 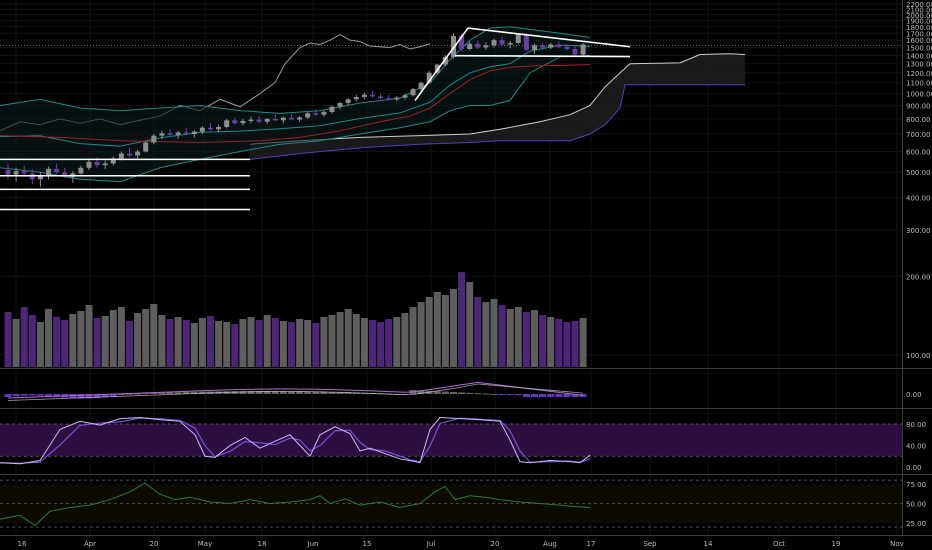 I want to click on price-tick-label: 400.00, so click(x=918, y=199).